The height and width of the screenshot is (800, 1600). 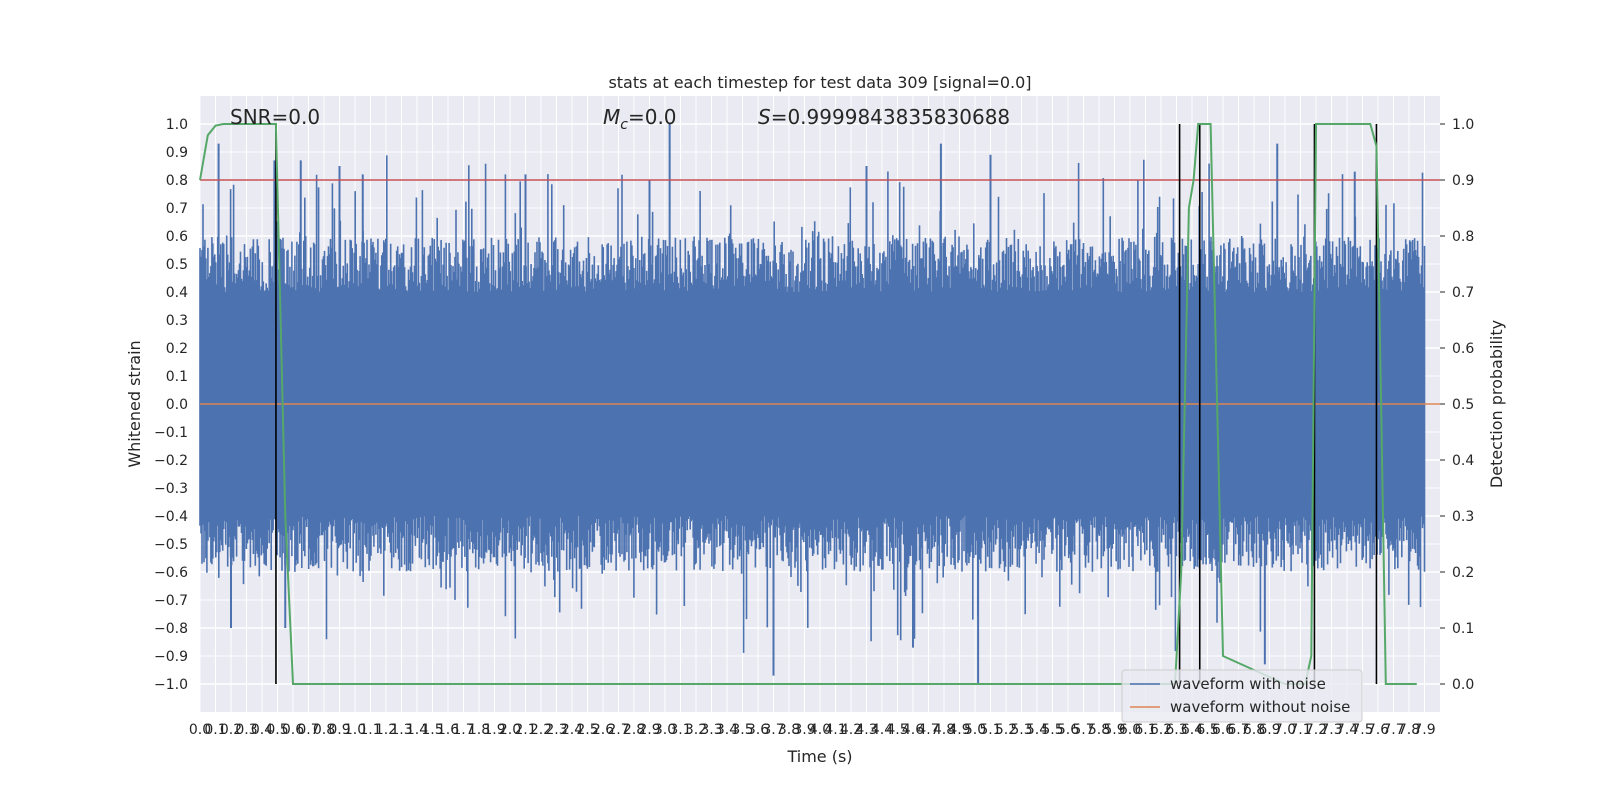 What do you see at coordinates (525, 730) in the screenshot?
I see `x-tick-label: 2.1` at bounding box center [525, 730].